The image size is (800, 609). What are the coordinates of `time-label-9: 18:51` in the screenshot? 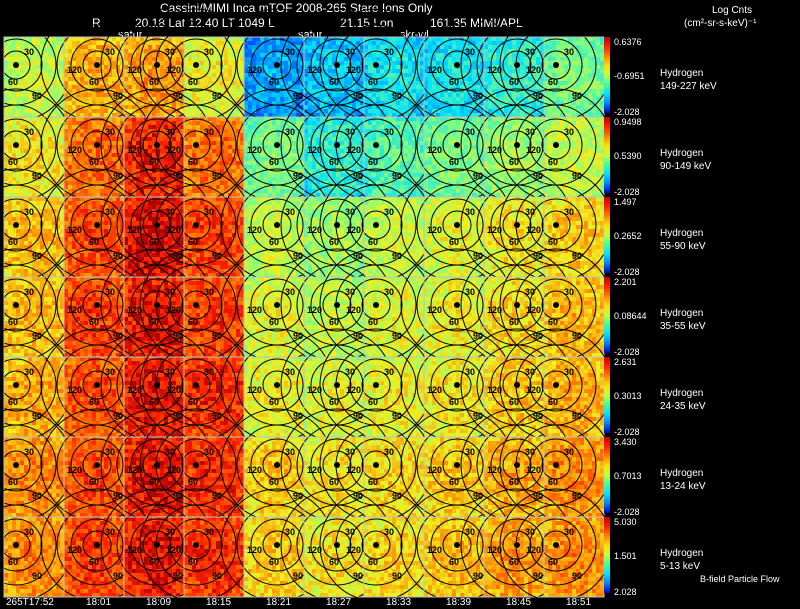 It's located at (578, 602).